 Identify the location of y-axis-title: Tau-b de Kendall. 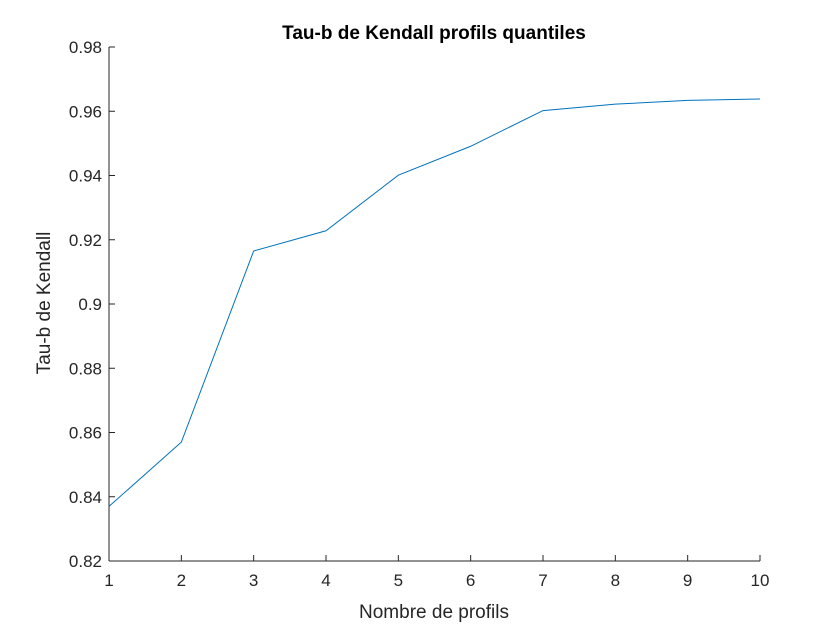
(44, 303).